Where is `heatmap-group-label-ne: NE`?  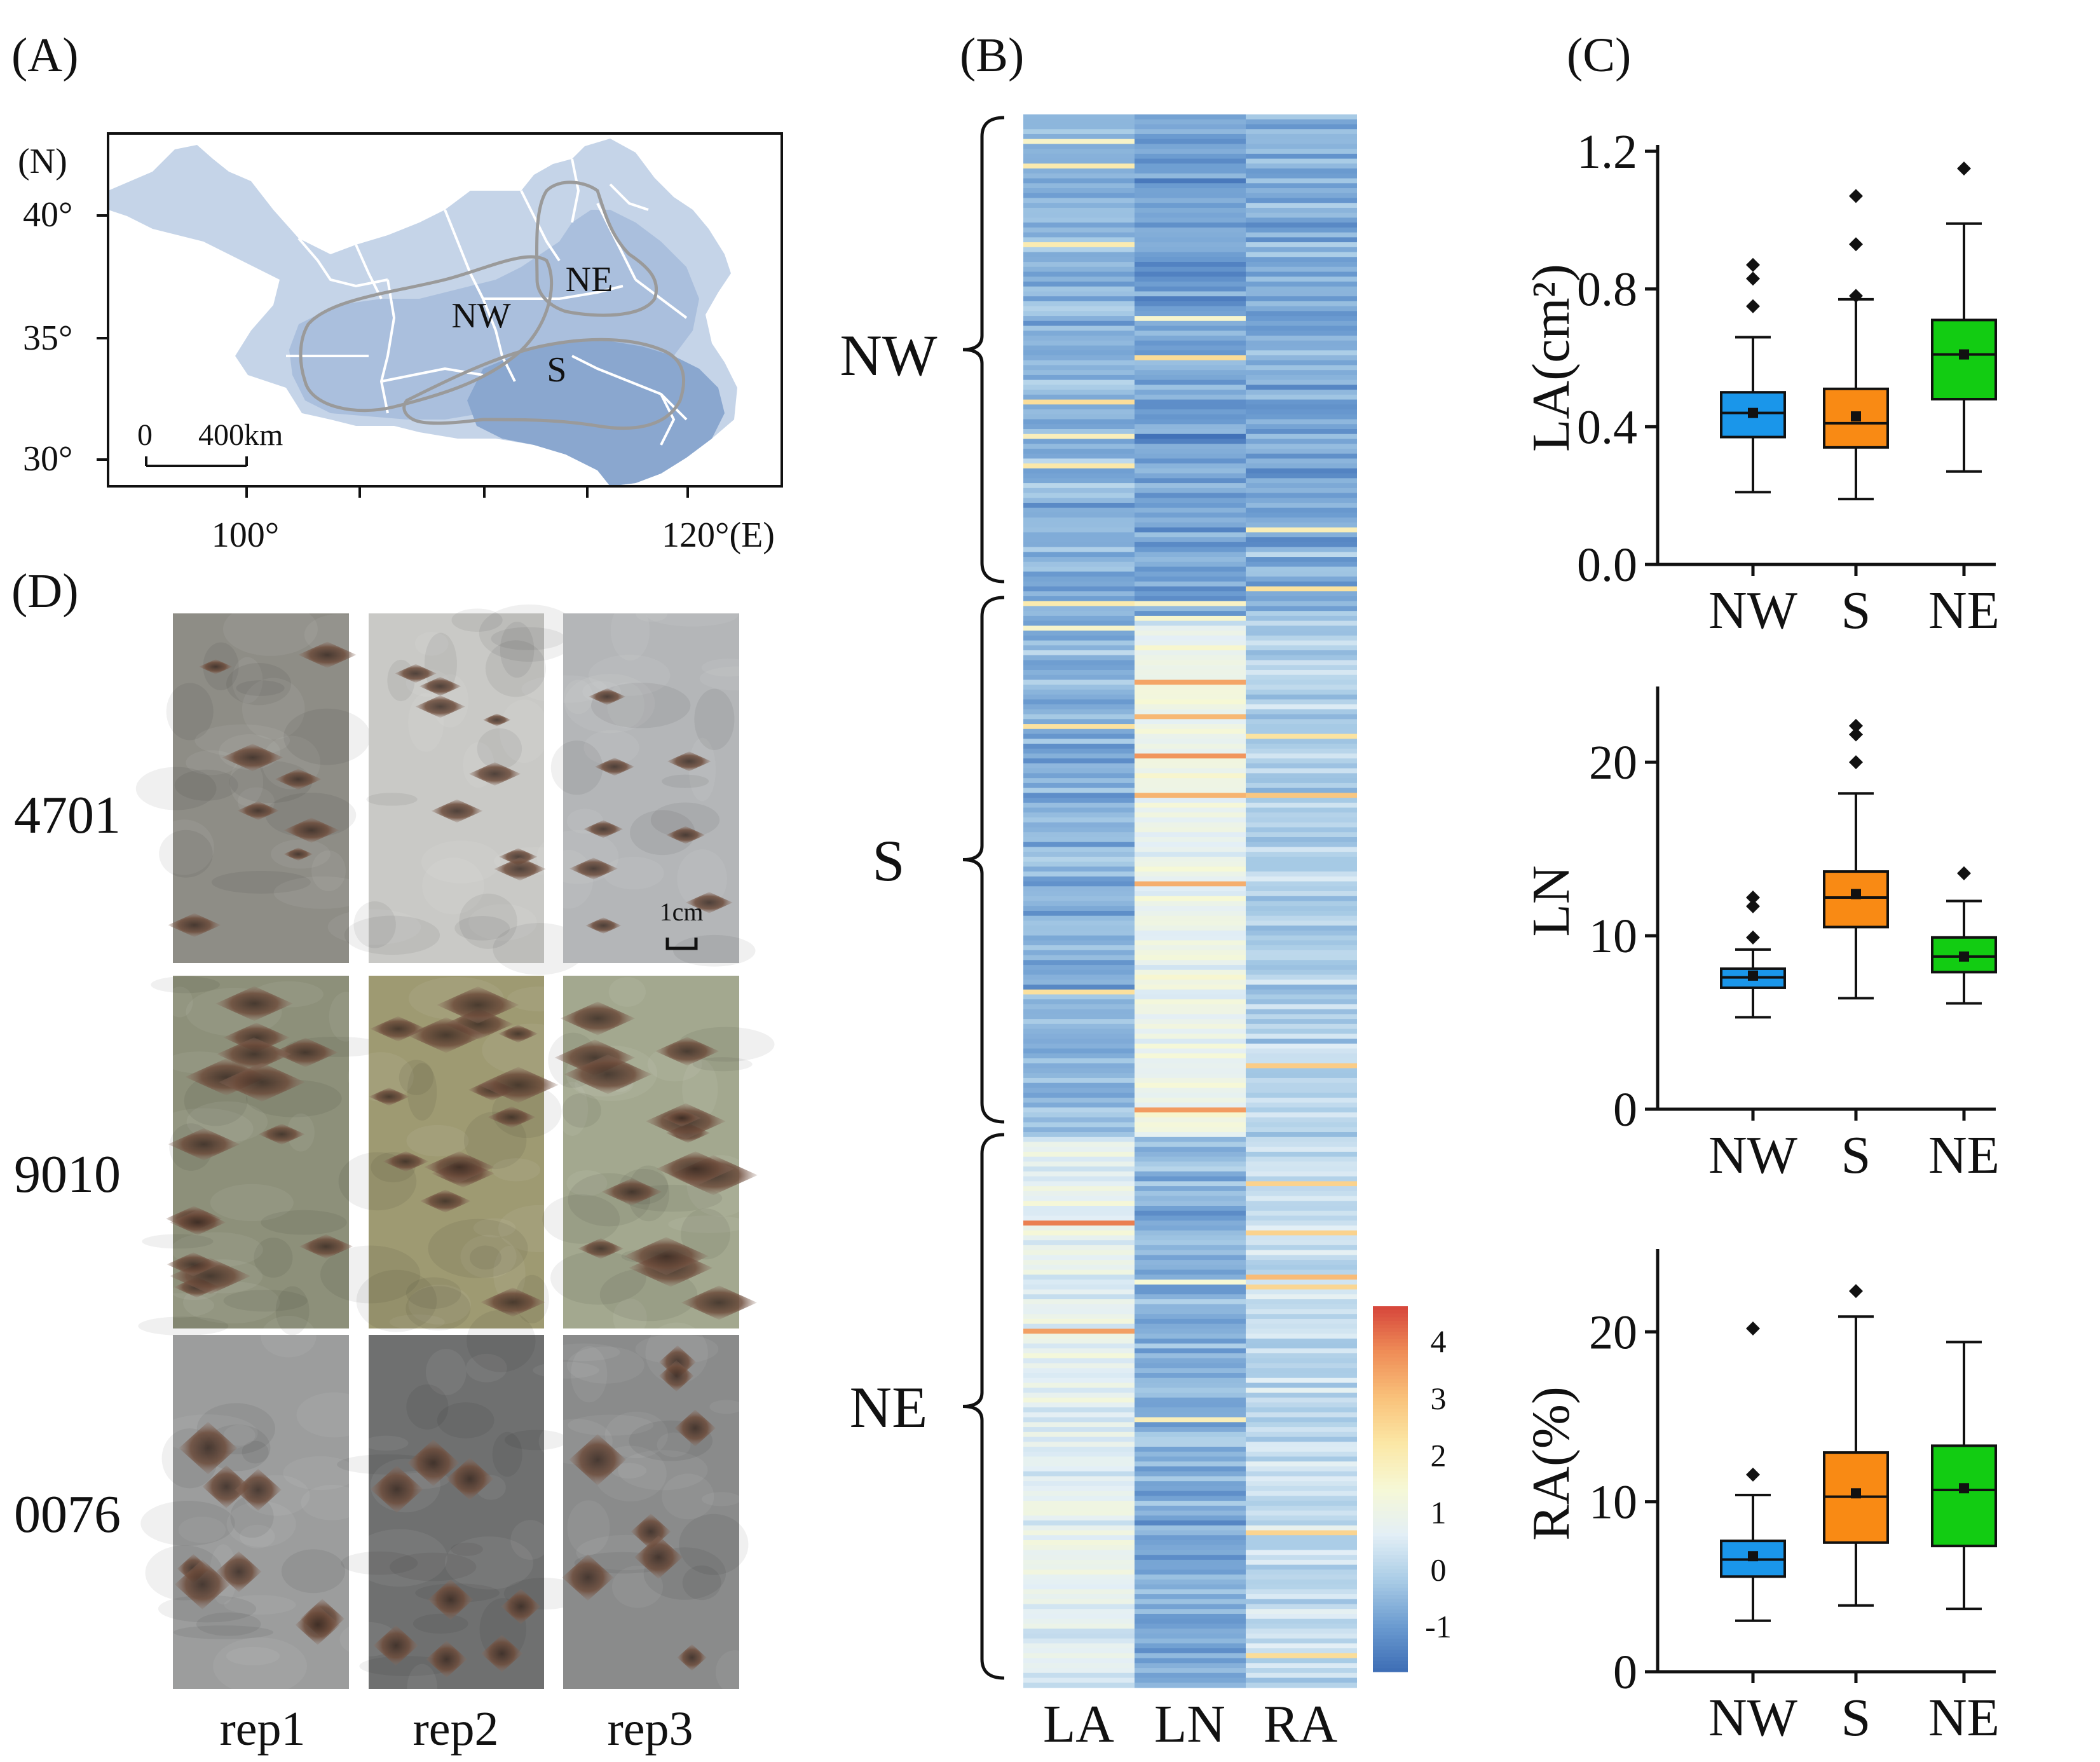
heatmap-group-label-ne: NE is located at coordinates (889, 1407).